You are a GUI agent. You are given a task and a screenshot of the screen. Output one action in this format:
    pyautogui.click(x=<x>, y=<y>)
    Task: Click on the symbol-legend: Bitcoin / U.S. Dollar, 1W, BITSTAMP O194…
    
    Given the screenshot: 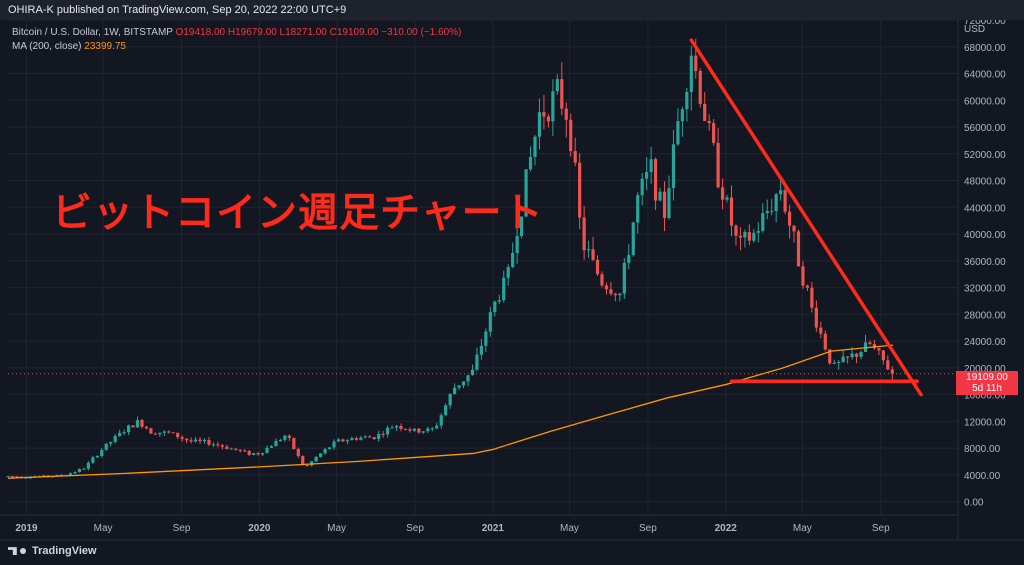 What is the action you would take?
    pyautogui.click(x=236, y=32)
    